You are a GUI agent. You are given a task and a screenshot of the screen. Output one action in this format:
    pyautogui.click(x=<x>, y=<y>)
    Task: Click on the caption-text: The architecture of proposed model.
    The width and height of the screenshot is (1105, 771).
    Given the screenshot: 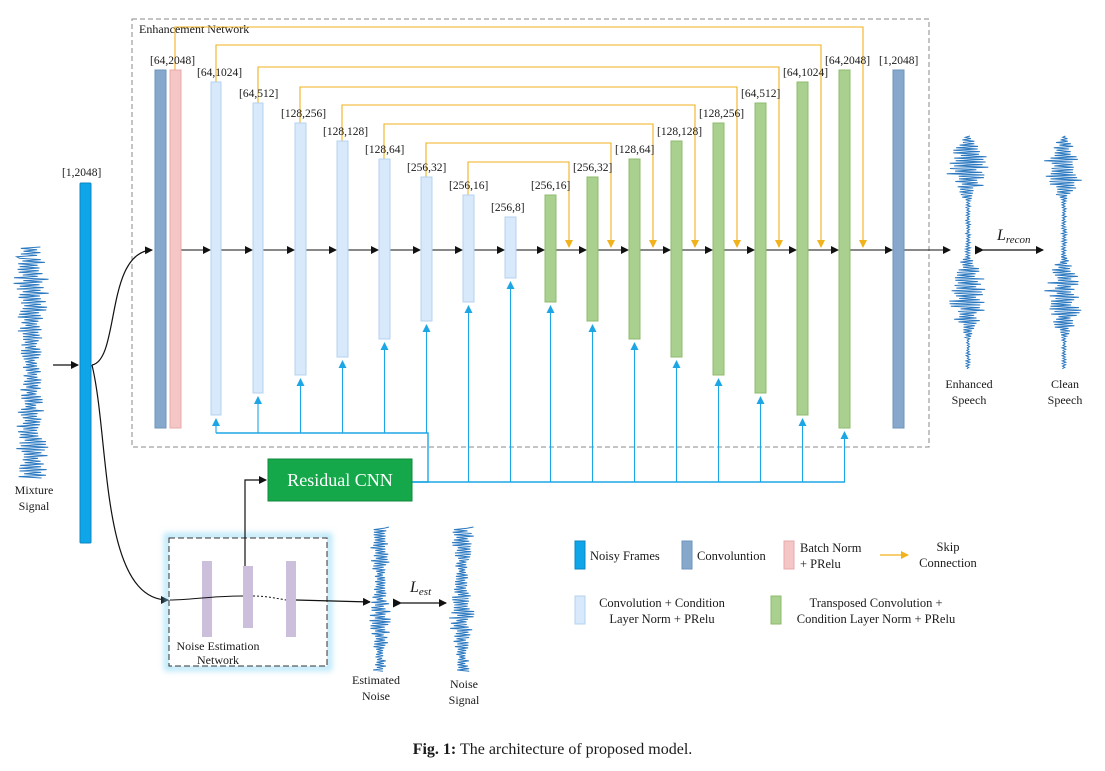 What is the action you would take?
    pyautogui.click(x=574, y=749)
    